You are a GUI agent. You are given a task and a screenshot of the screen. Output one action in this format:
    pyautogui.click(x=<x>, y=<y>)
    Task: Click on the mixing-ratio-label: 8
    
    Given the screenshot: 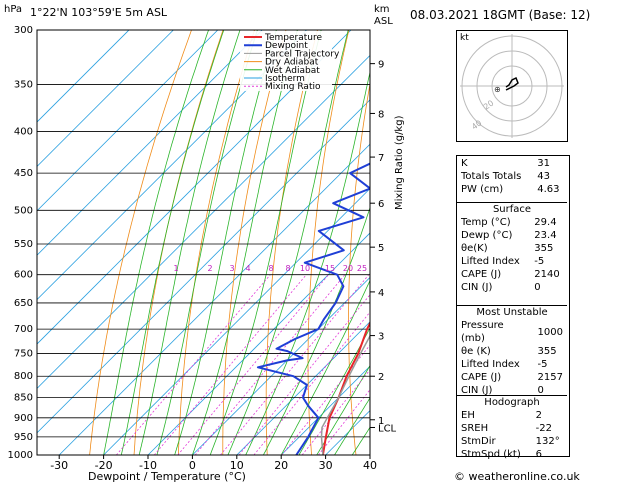 What is the action you would take?
    pyautogui.click(x=270, y=268)
    